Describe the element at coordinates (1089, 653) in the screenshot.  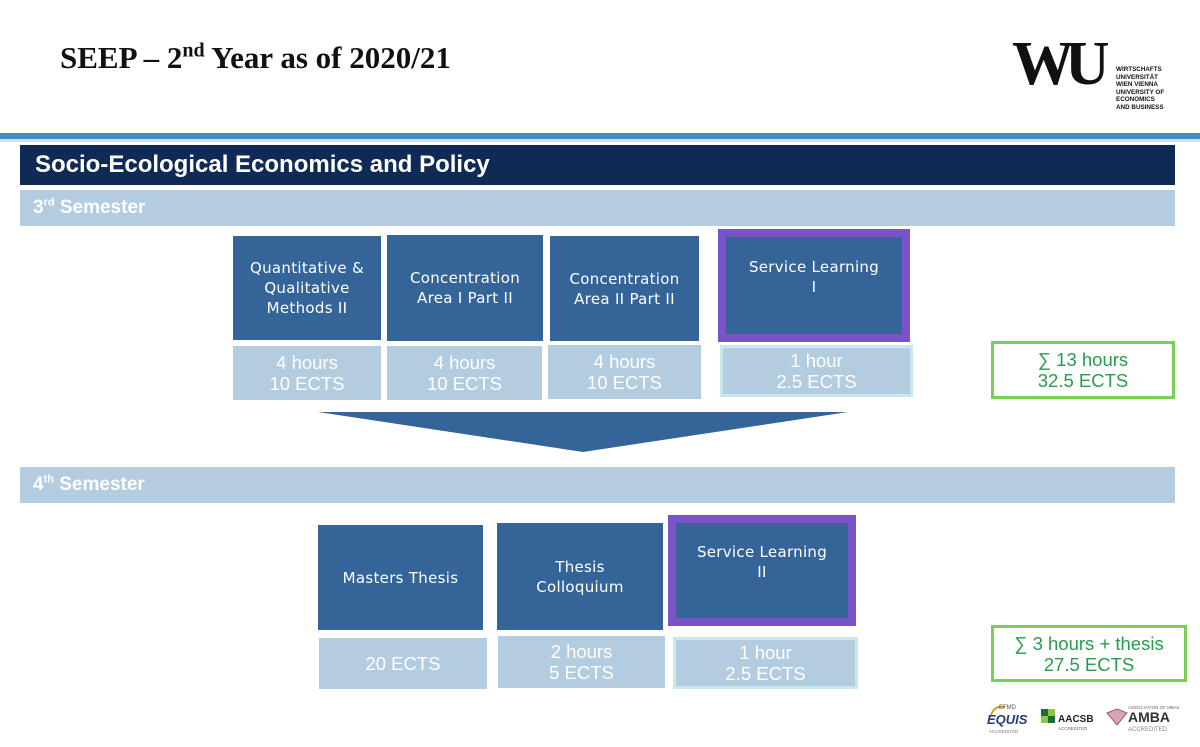
I see `semester-4-total: ∑ 3 hours + thesis 27.5 ECTS` at that location.